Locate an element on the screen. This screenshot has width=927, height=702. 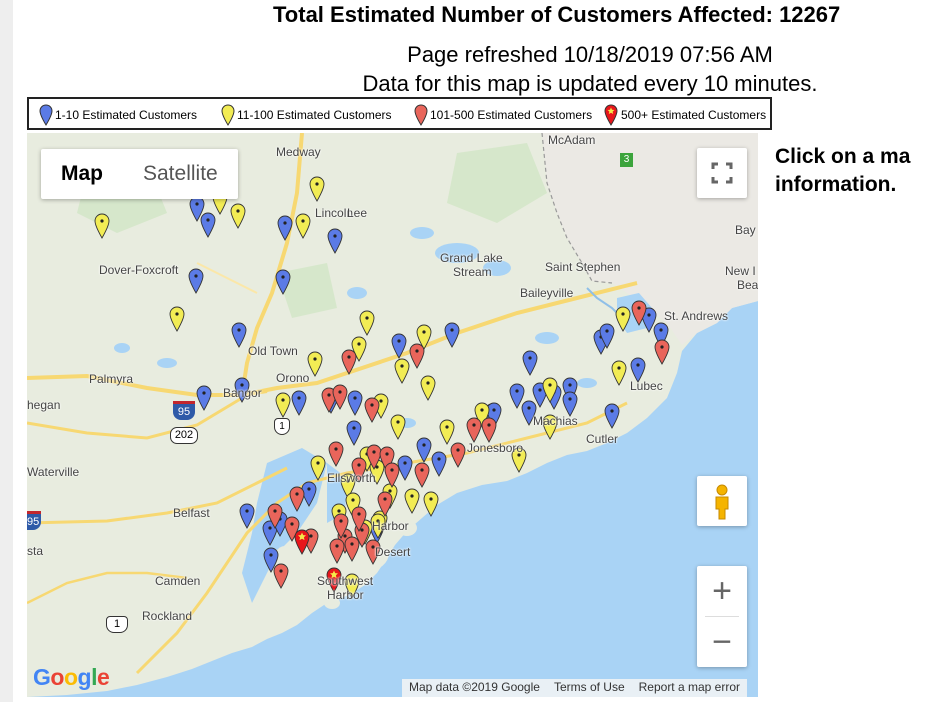
report-map-error-link: Report a map error is located at coordinates (689, 687).